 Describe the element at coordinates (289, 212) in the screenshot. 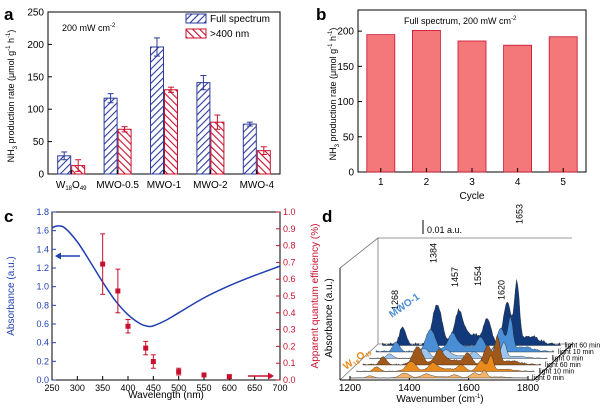

I see `y-tick-label-right-c: 1.0` at that location.